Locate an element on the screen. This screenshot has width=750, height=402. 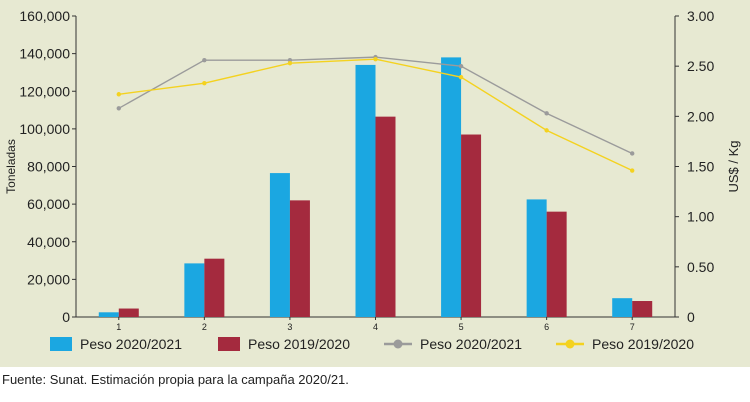
x-tick-label: 3 is located at coordinates (289, 327).